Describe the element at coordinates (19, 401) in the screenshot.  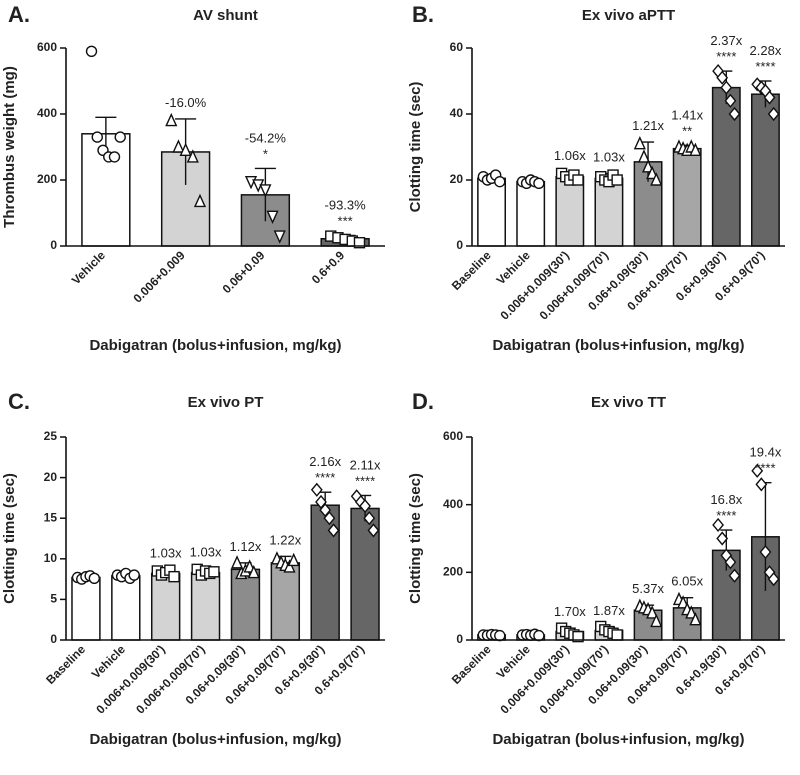
I see `panel-label: C.` at that location.